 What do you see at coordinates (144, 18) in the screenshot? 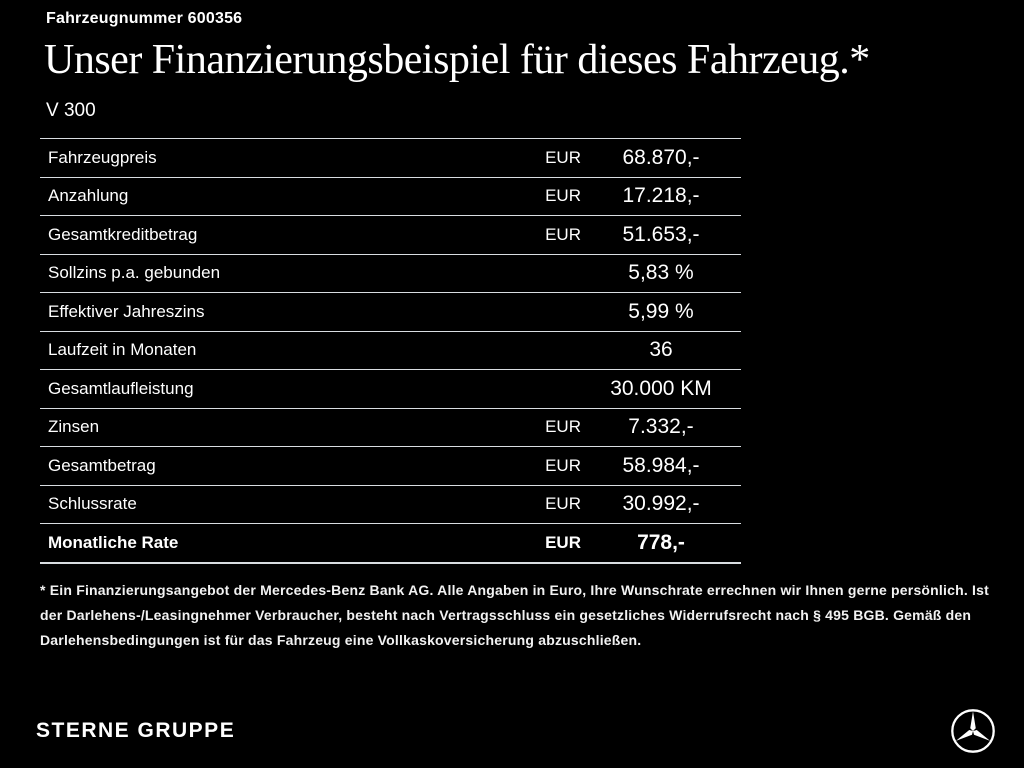
I see `vehicle-number: Fahrzeugnummer 600356` at bounding box center [144, 18].